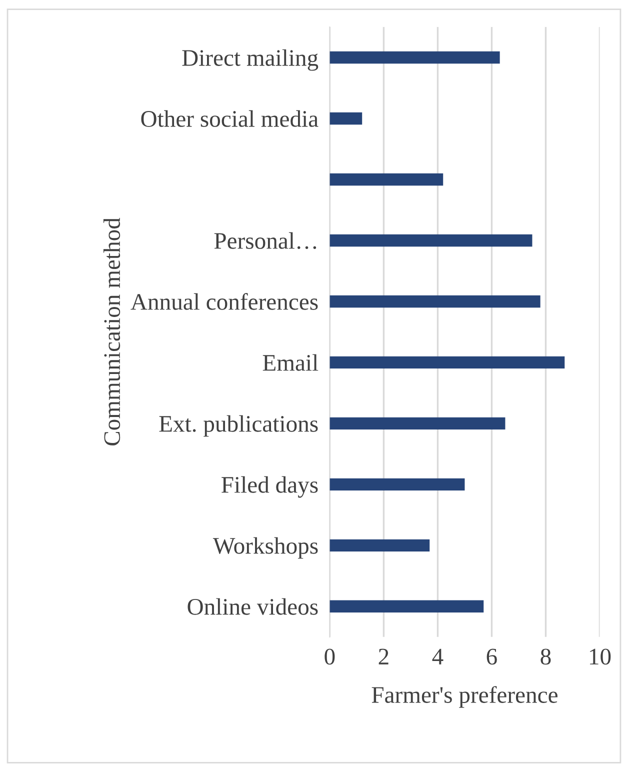  What do you see at coordinates (600, 656) in the screenshot?
I see `x-tick-label: 10` at bounding box center [600, 656].